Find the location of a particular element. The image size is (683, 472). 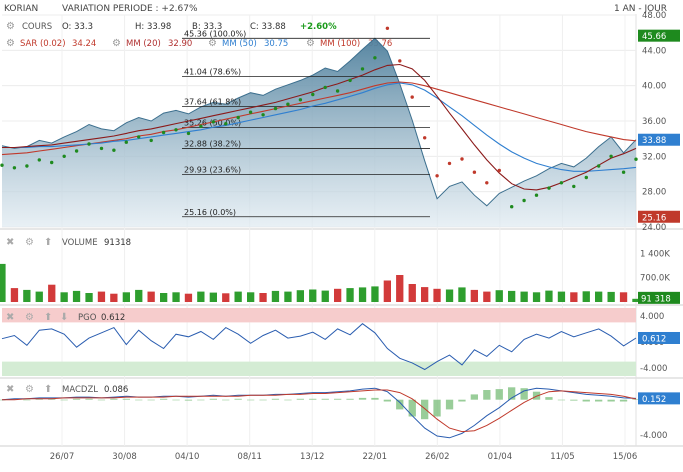

x-tick-label: 11/05 is located at coordinates (562, 457).